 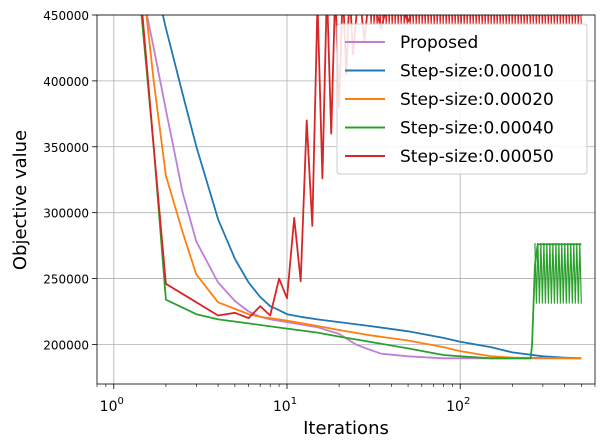 I want to click on y-tick-label: 250000, so click(x=66, y=280).